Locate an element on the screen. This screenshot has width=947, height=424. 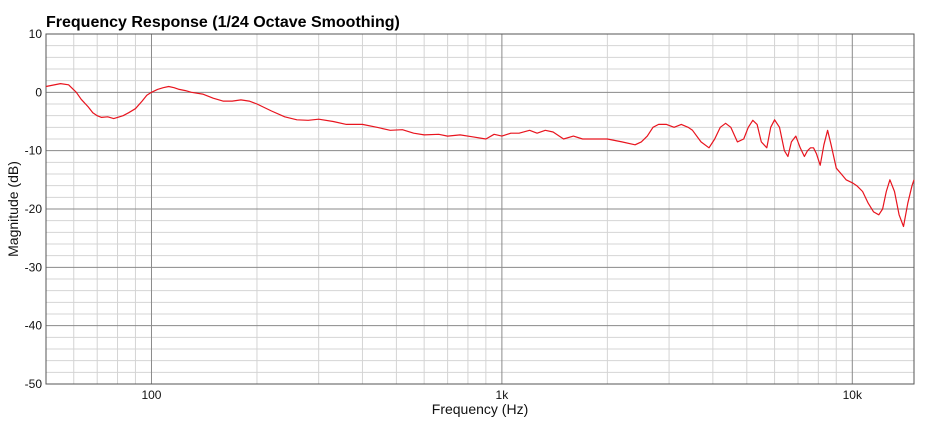
x-tick-label: 100 is located at coordinates (151, 395).